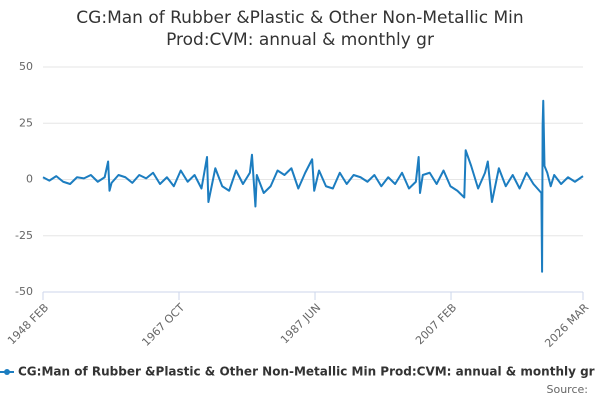  Describe the element at coordinates (28, 324) in the screenshot. I see `x-tick-label: 1948 FEB` at that location.